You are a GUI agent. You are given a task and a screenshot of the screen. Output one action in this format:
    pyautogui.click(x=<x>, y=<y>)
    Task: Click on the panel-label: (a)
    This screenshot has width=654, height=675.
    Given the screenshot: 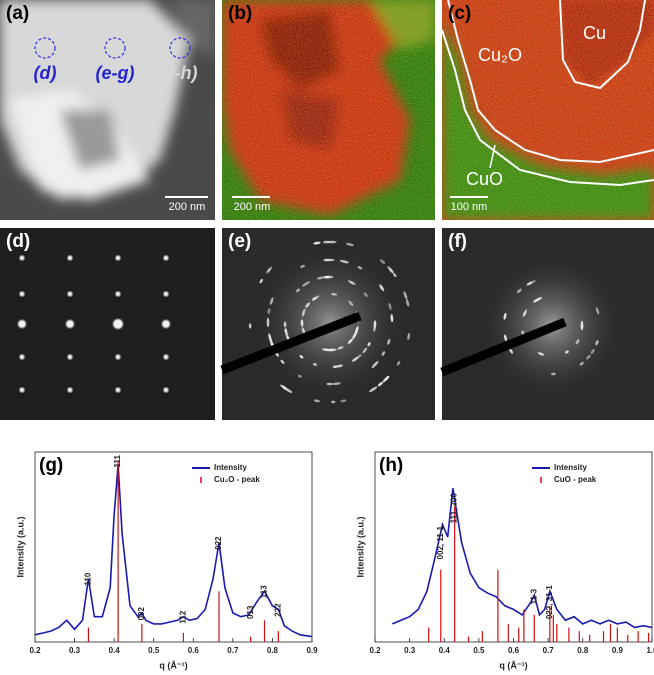 What is the action you would take?
    pyautogui.click(x=17, y=13)
    